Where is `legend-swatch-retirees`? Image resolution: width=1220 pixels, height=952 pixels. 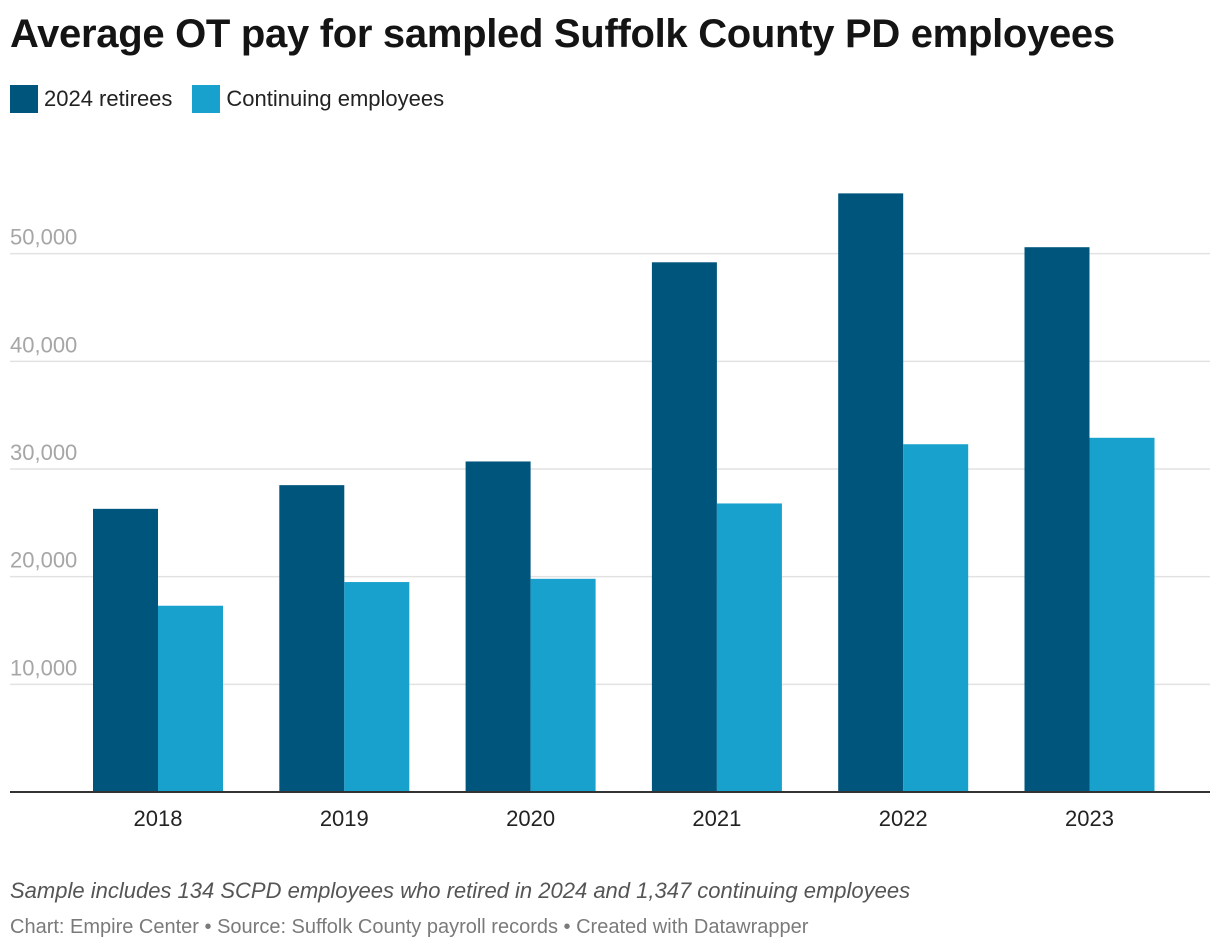 legend-swatch-retirees is located at coordinates (24, 99).